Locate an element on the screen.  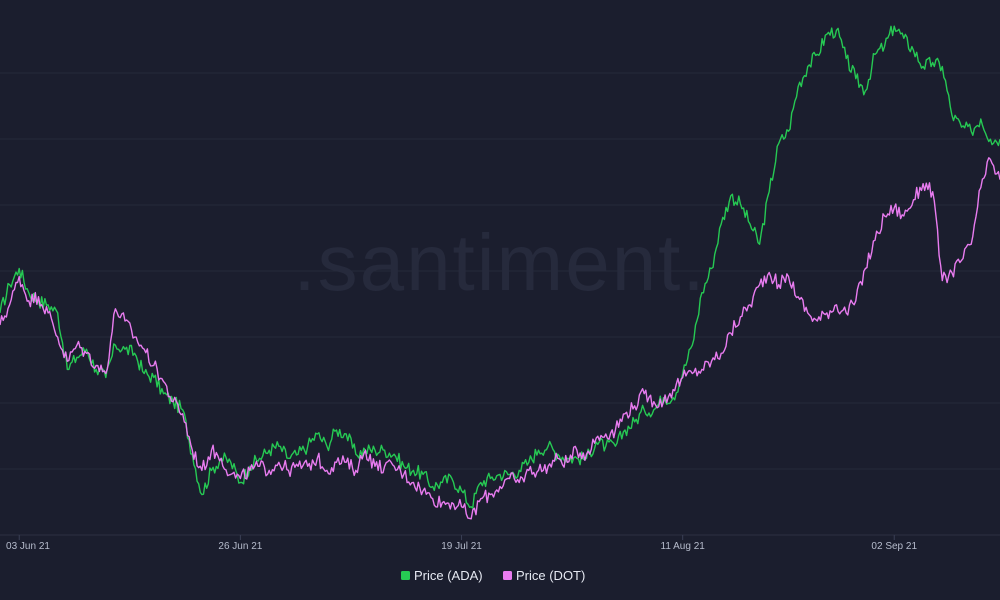
x-tick-label: 19 Jul 21 is located at coordinates (461, 546).